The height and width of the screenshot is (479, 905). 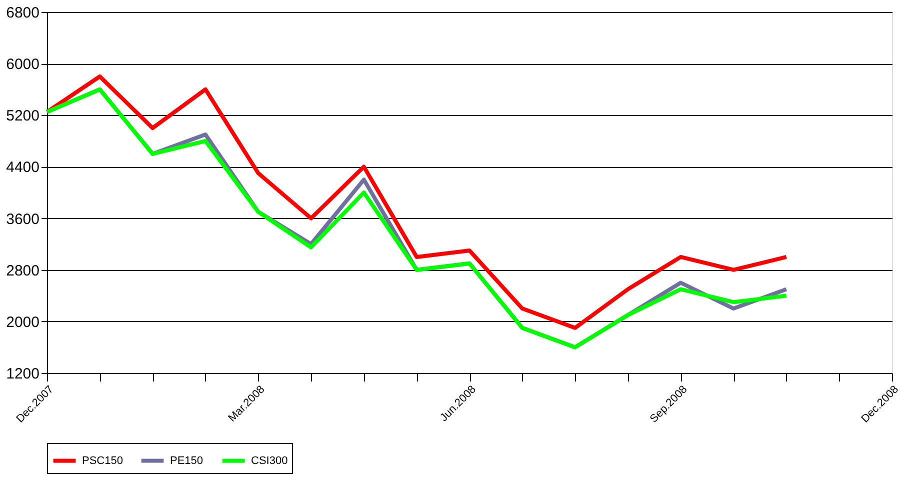 What do you see at coordinates (23, 116) in the screenshot?
I see `y-tick-label: 5200` at bounding box center [23, 116].